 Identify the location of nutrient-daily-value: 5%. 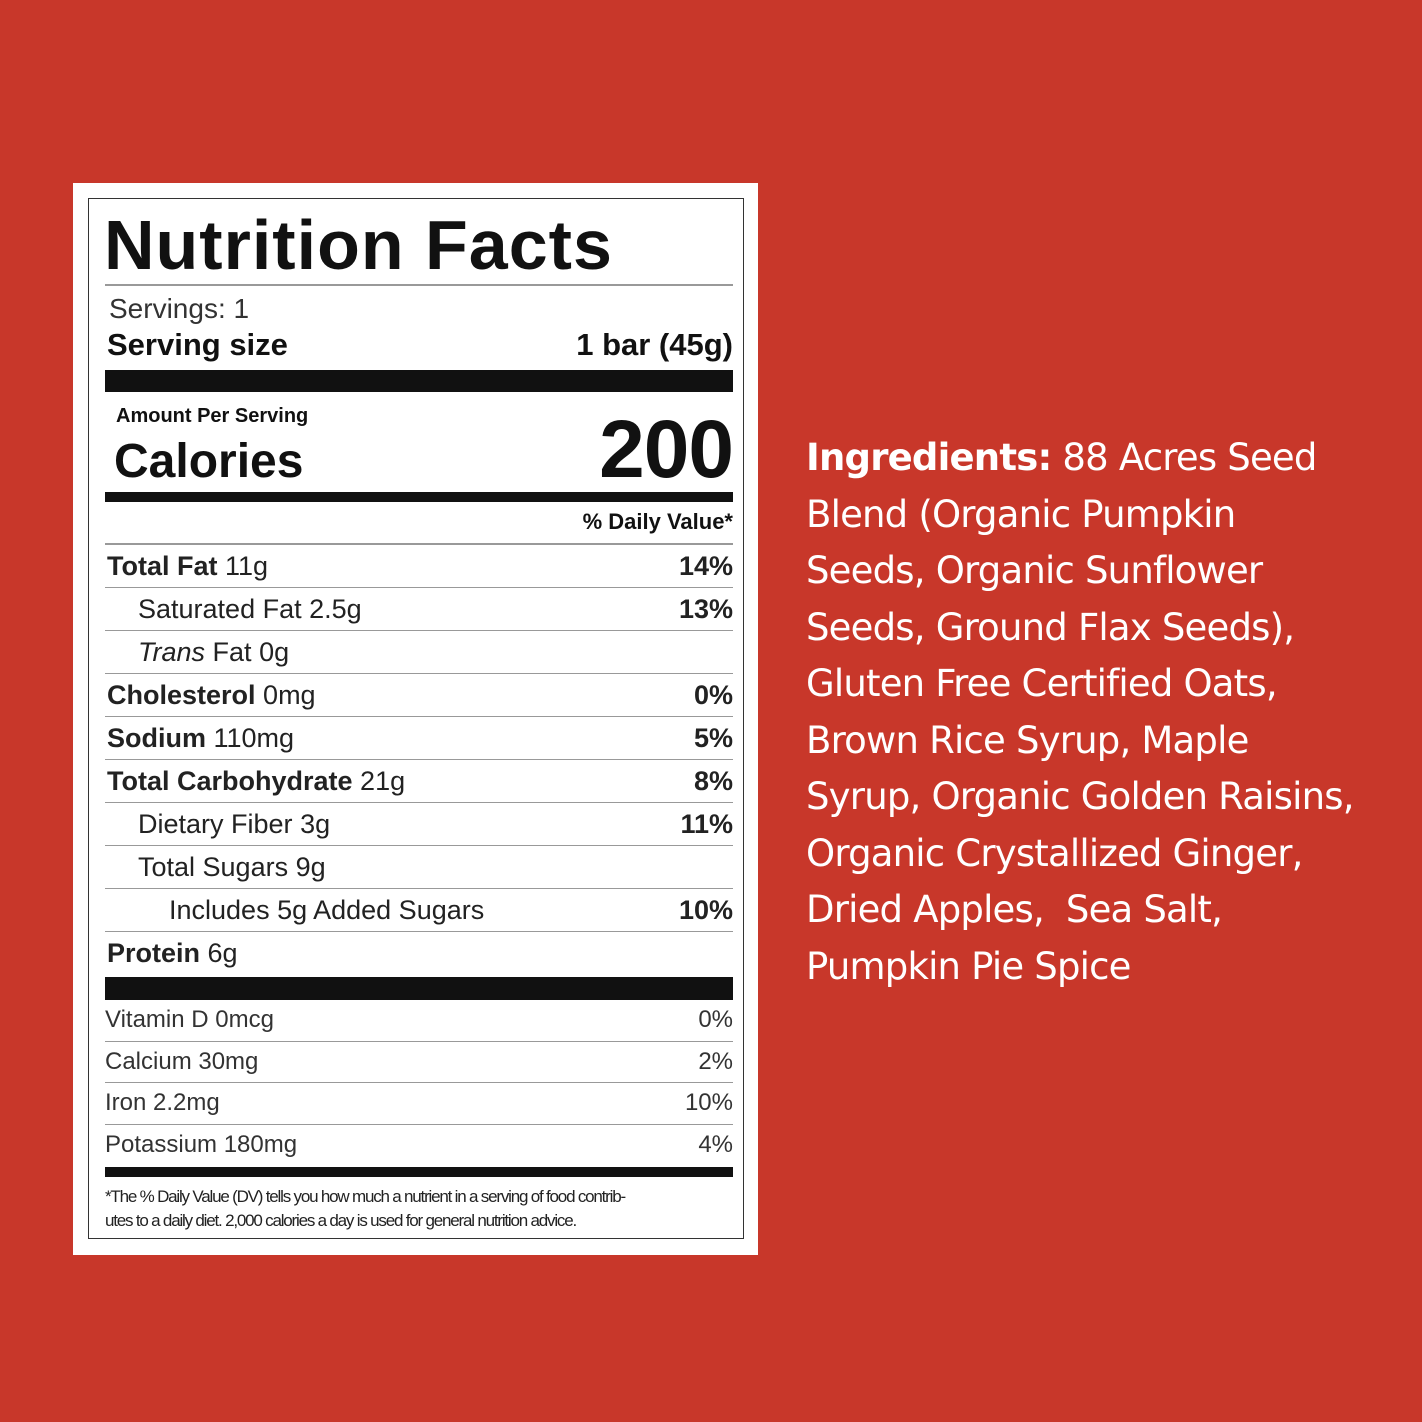
(713, 737).